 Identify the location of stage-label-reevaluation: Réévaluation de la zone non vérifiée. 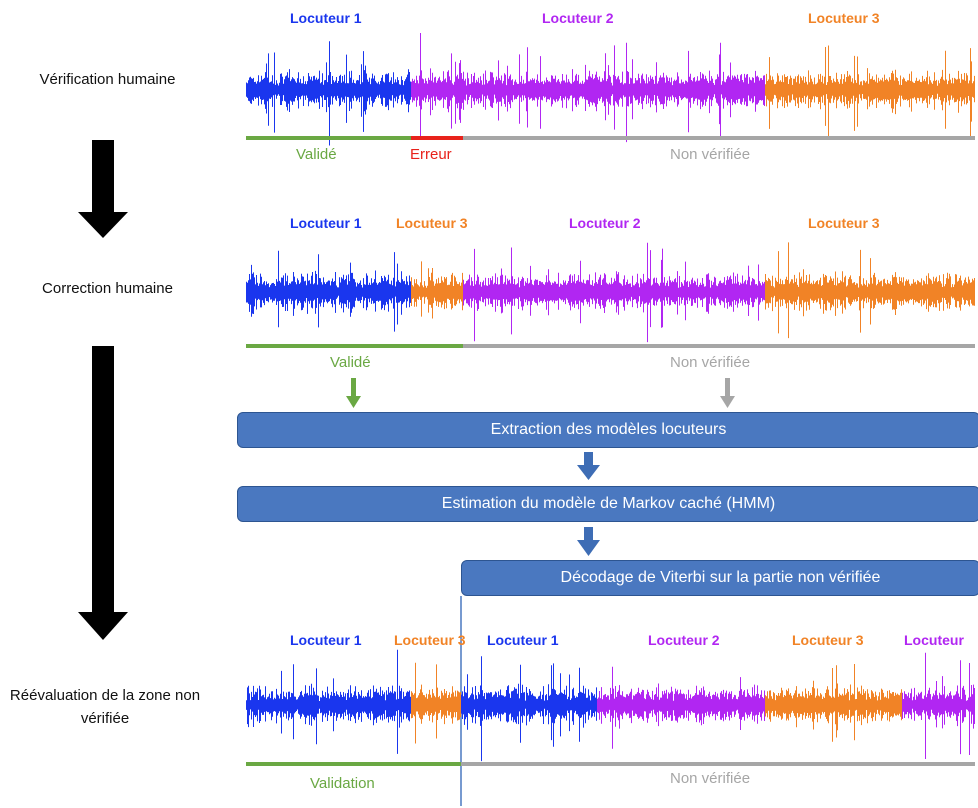
(105, 707).